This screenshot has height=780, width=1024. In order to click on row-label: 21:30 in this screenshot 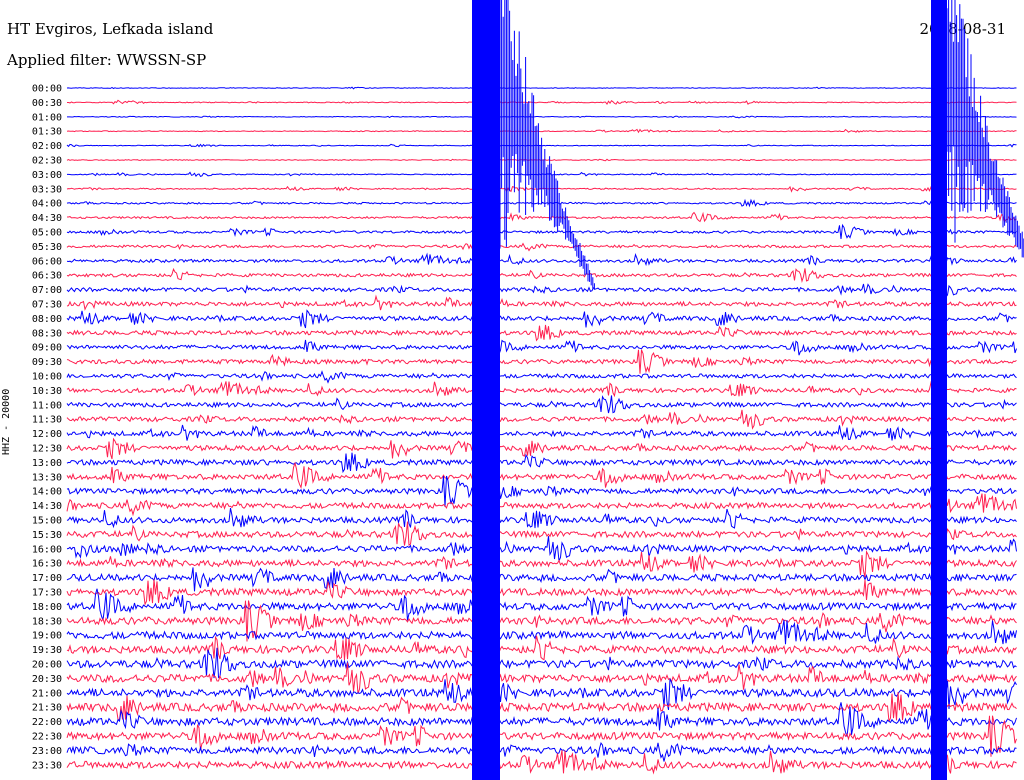, I will do `click(47, 708)`.